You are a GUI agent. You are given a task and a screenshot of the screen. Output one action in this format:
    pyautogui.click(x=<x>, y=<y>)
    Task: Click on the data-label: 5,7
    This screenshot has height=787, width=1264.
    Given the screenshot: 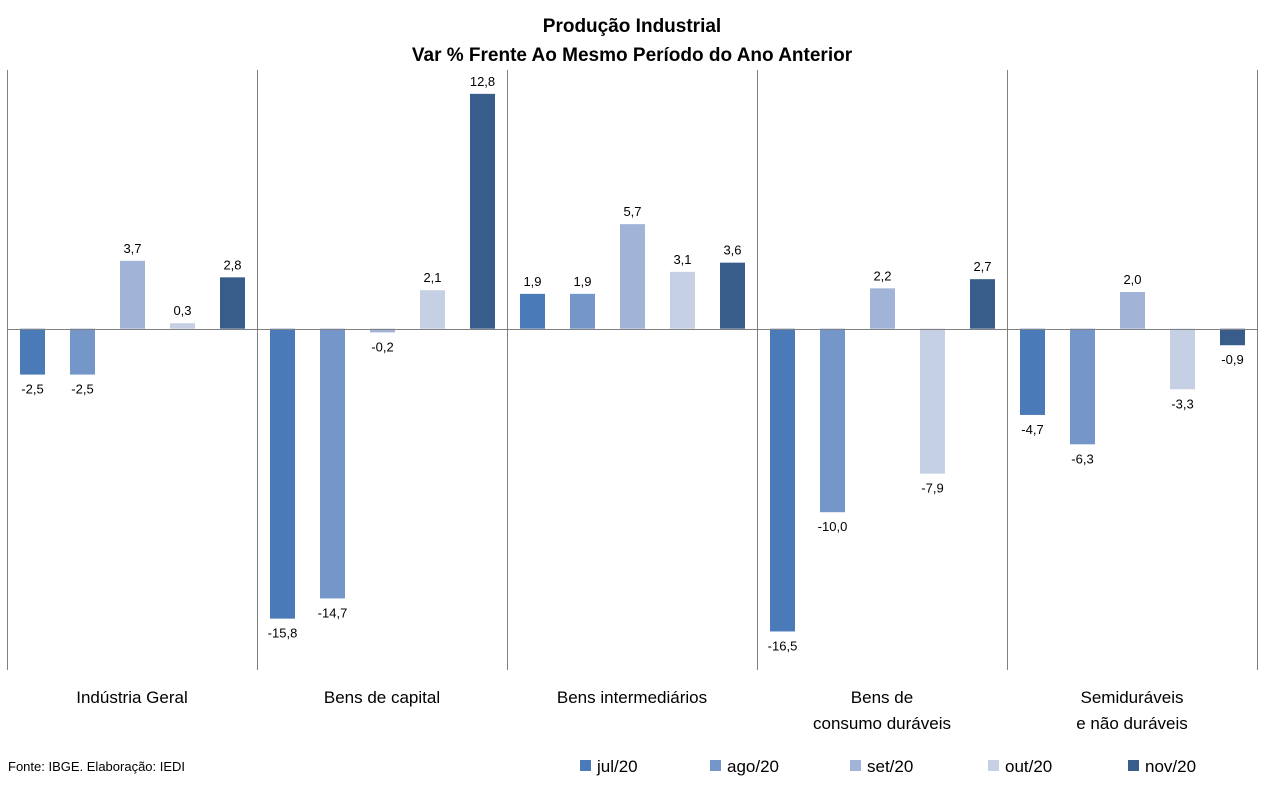 What is the action you would take?
    pyautogui.click(x=632, y=211)
    